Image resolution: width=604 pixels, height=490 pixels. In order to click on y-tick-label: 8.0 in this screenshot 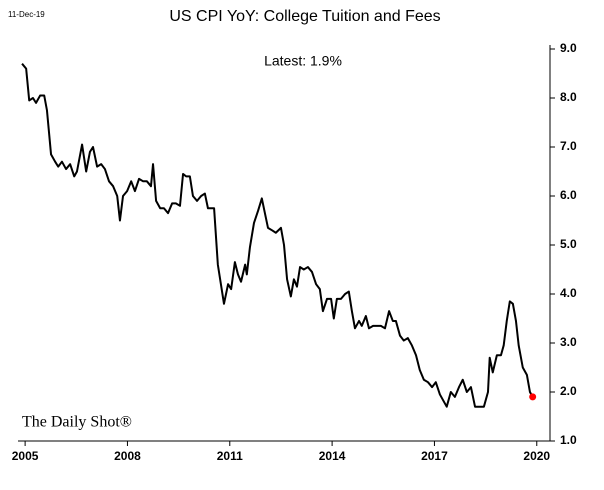, I will do `click(568, 97)`.